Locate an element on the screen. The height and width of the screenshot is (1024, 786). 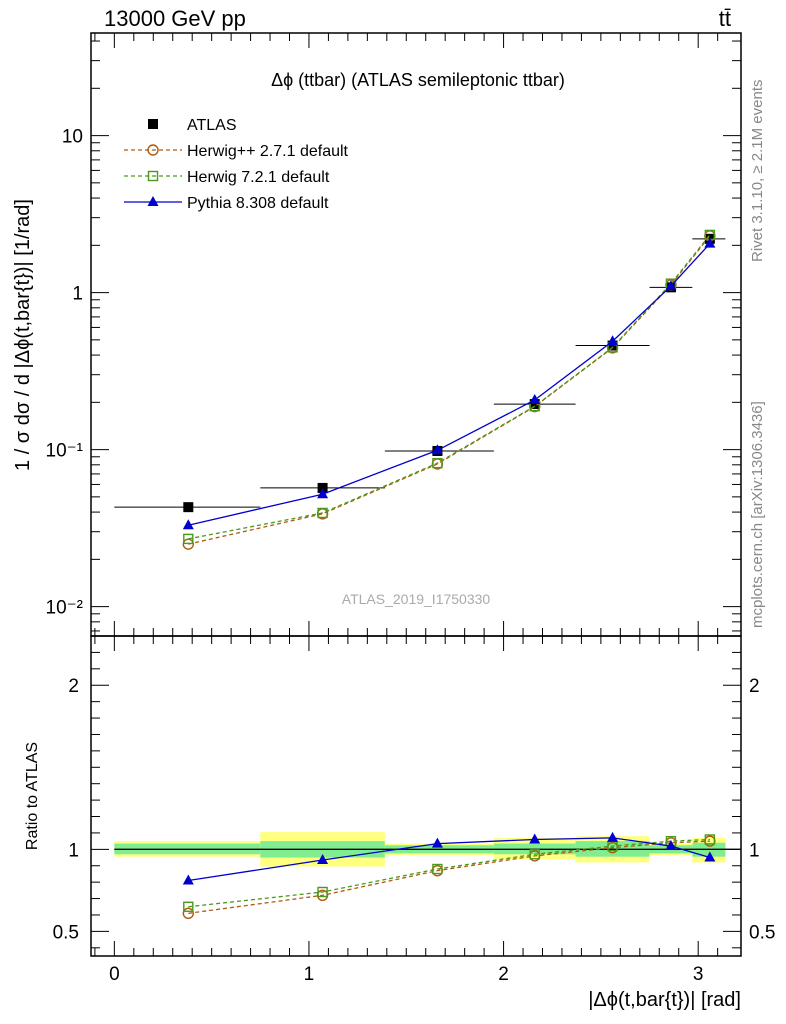
x-tick-label: 3 is located at coordinates (698, 974).